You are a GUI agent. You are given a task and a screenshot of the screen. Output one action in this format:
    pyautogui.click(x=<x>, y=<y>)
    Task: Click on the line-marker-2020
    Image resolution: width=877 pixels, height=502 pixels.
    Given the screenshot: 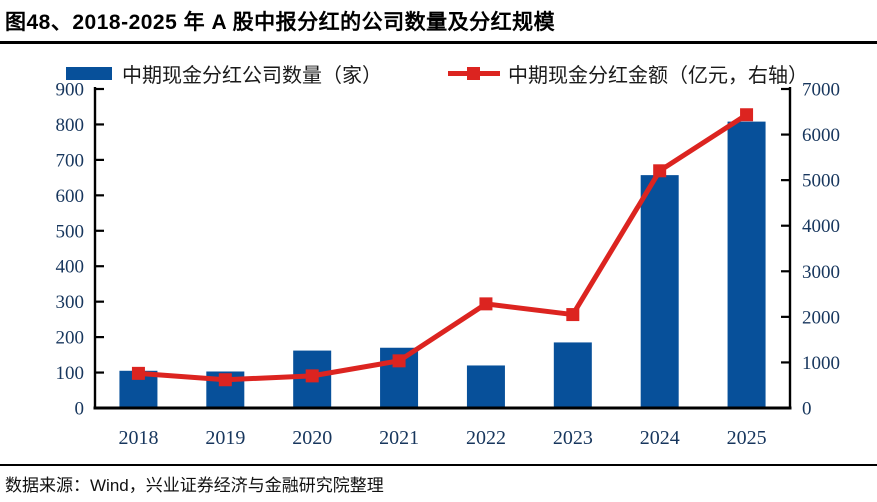 What is the action you would take?
    pyautogui.click(x=312, y=376)
    